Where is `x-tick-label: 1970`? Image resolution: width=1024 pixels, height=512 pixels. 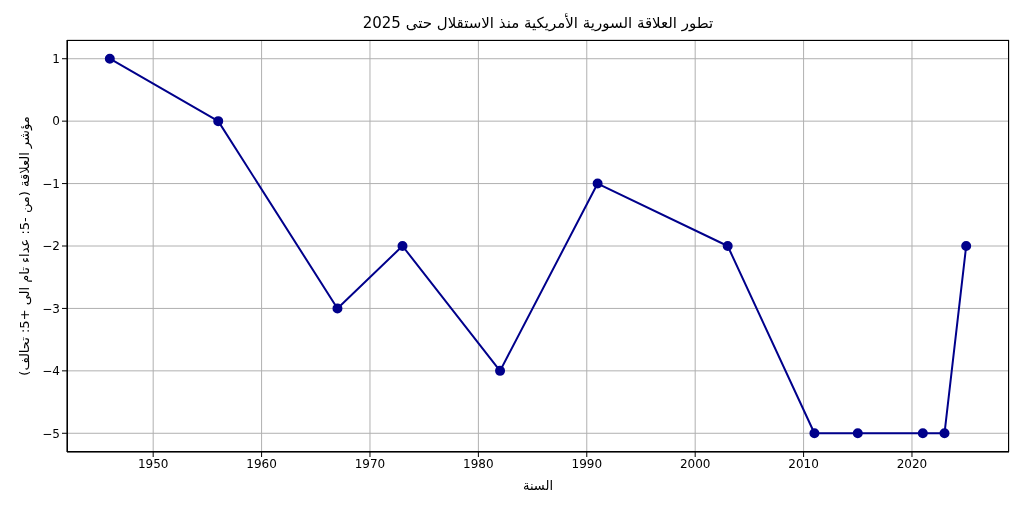
x-tick-label: 1970 is located at coordinates (370, 463).